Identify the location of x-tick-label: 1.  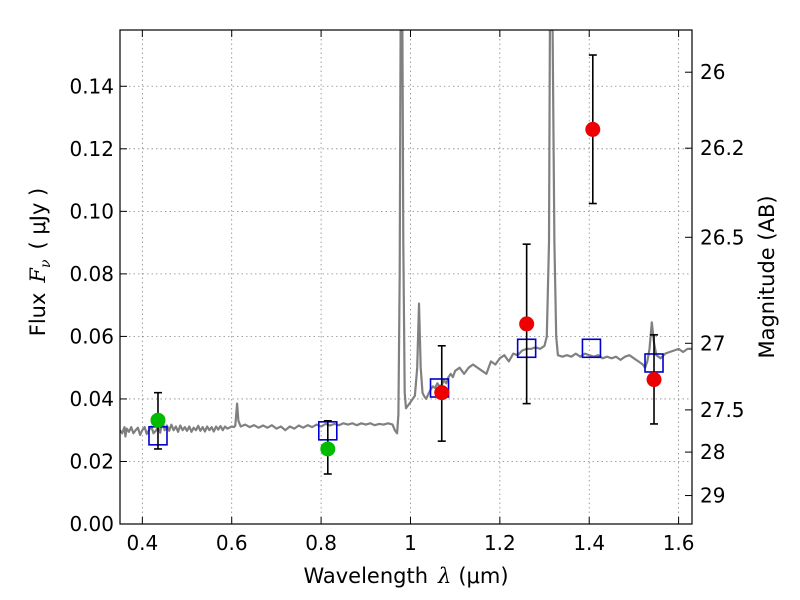
(410, 543).